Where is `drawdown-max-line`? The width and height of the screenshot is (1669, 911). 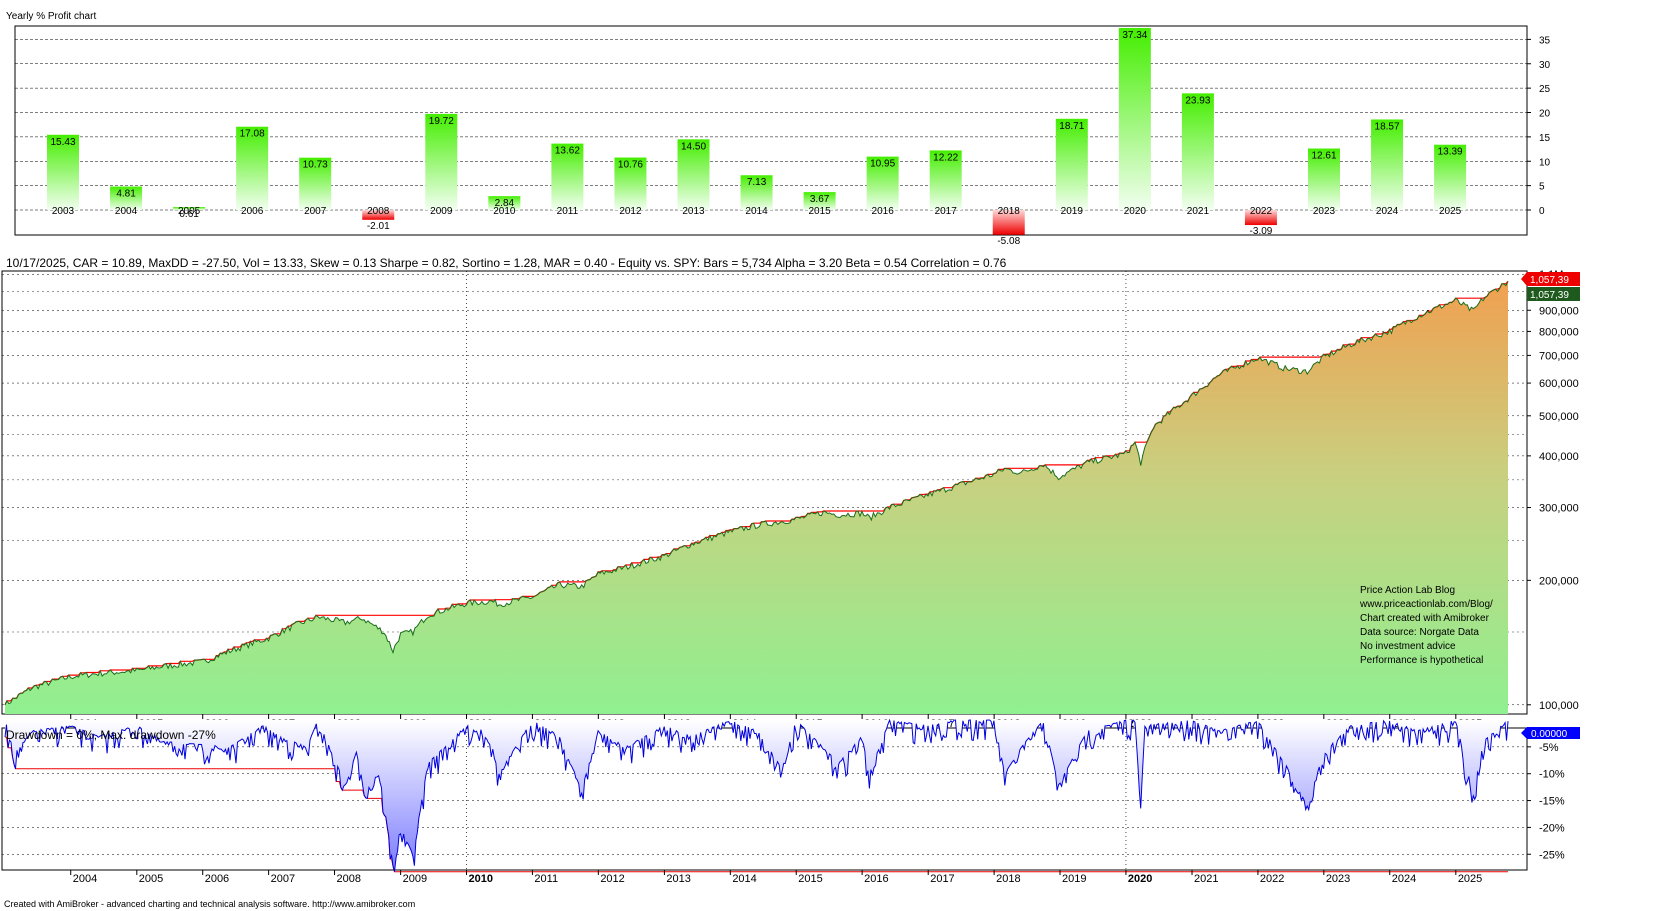 drawdown-max-line is located at coordinates (756, 804).